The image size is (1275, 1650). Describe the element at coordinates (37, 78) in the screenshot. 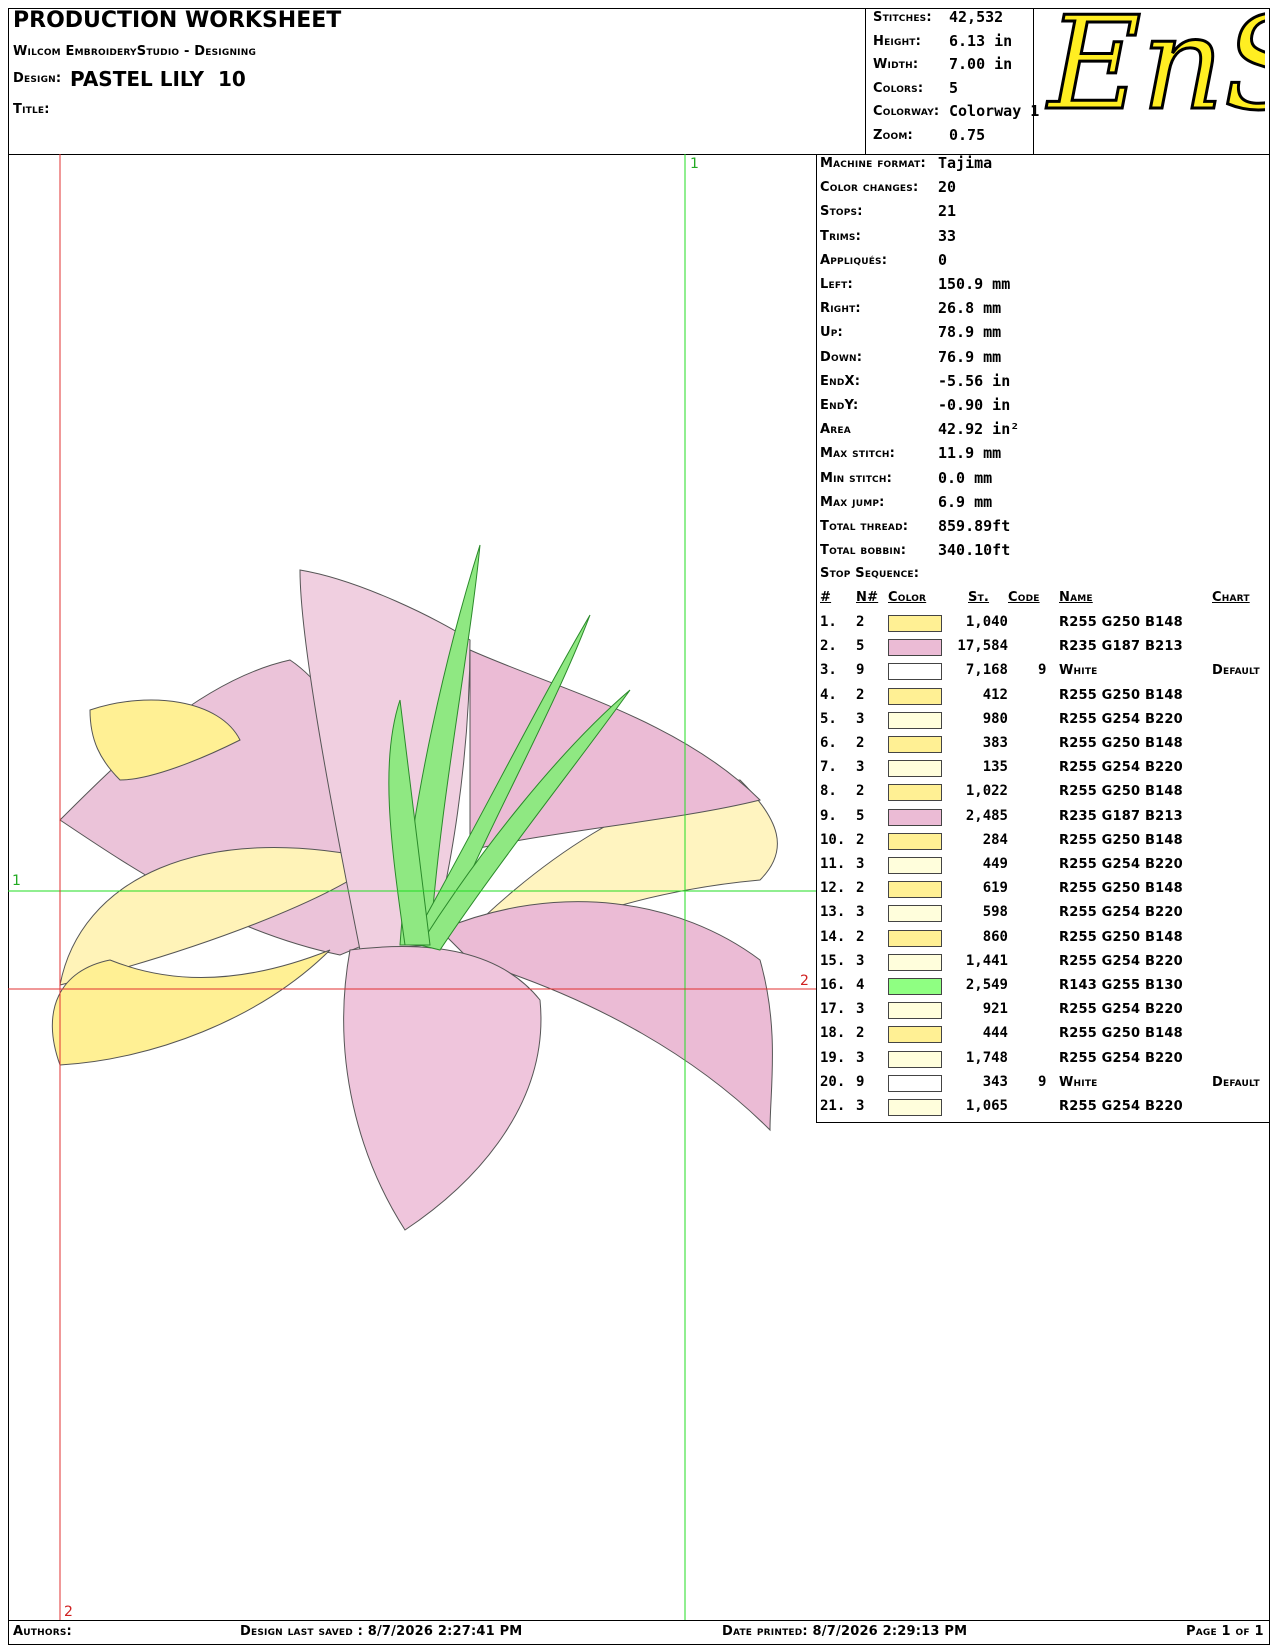

I see `design-label: Design:` at that location.